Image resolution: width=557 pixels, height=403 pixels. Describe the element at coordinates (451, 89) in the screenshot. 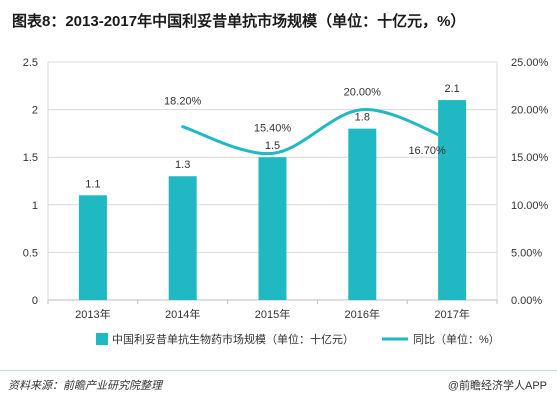

I see `bar-value-label: 2.1` at that location.